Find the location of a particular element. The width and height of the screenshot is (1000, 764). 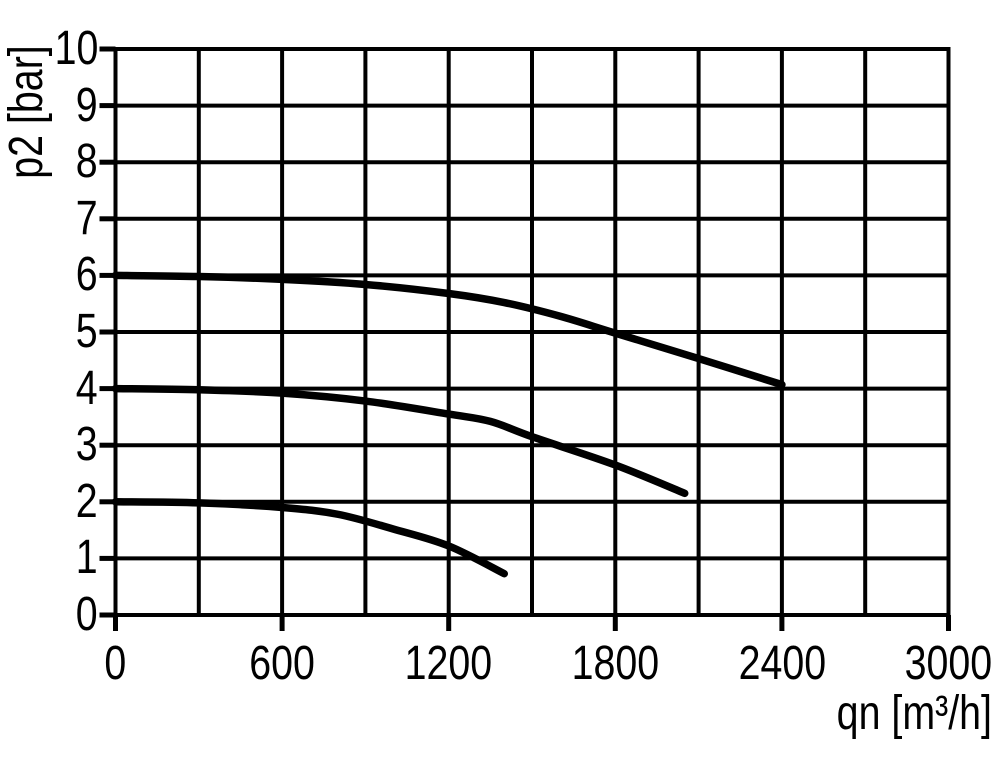

y-tick-label-text: 1 is located at coordinates (87, 558).